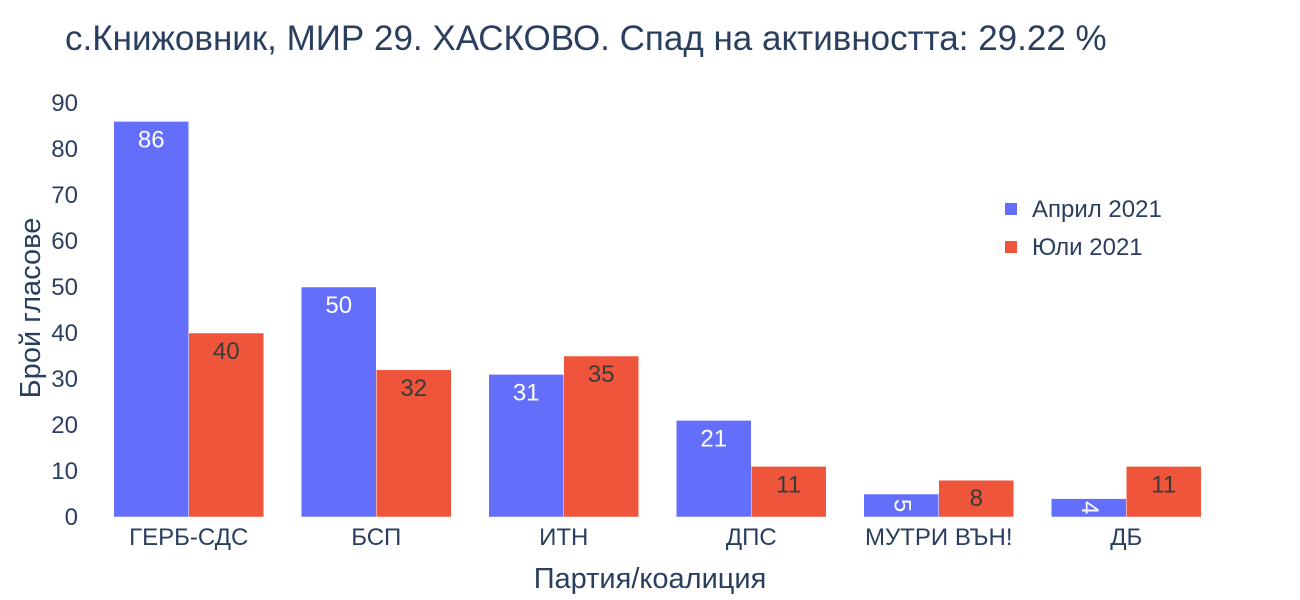 The image size is (1300, 600). I want to click on legend-label: Април 2021, so click(1097, 209).